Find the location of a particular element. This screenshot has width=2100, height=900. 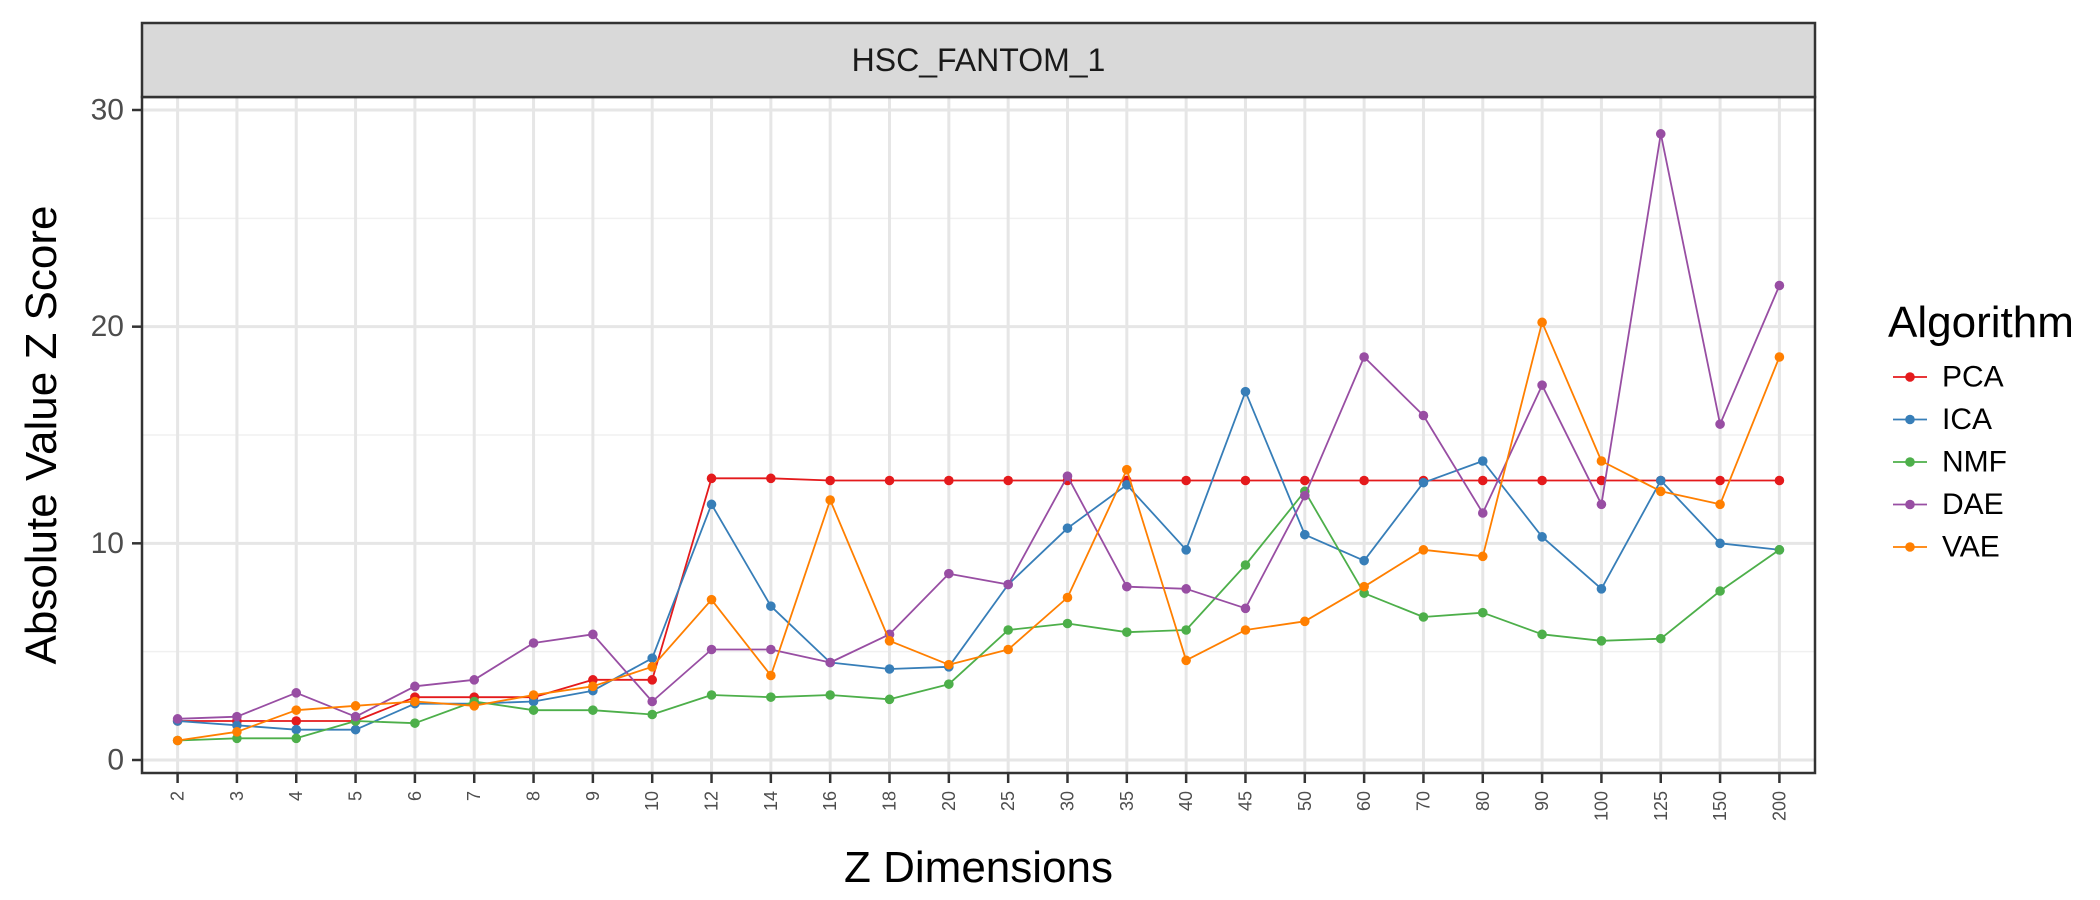

legend-item-ica: ICA is located at coordinates (1942, 419).